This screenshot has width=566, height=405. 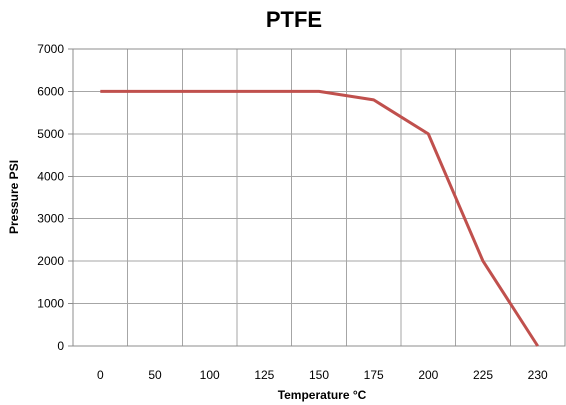 I want to click on y-tick-label: 3000, so click(x=50, y=219).